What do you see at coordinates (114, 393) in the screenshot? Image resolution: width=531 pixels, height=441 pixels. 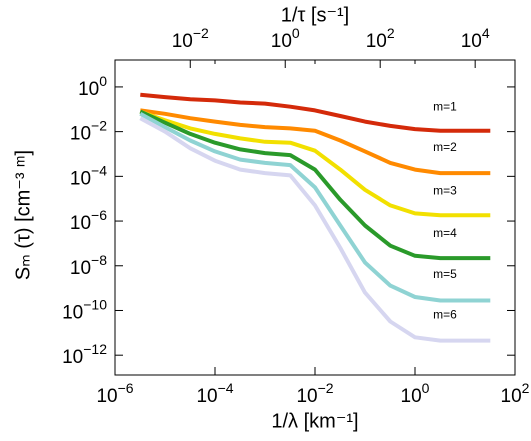 I see `x-tick-label: 10⁻⁶` at bounding box center [114, 393].